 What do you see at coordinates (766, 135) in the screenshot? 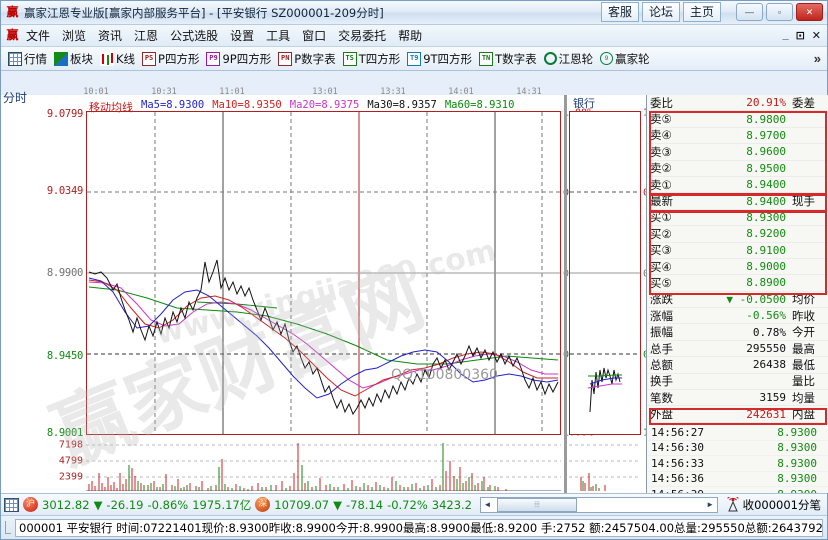
I see `ask-price: 8.9700` at bounding box center [766, 135].